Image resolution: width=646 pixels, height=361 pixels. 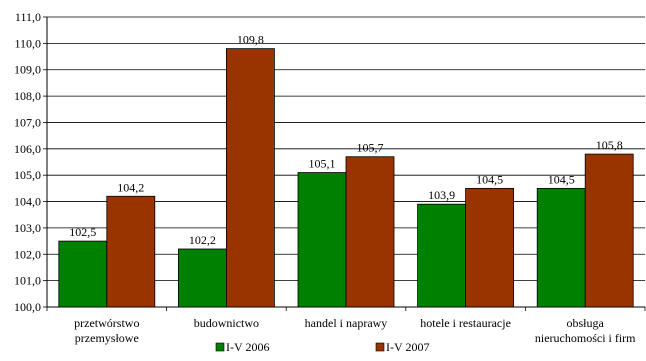 I want to click on y-tick-label: 101,0, so click(x=27, y=281).